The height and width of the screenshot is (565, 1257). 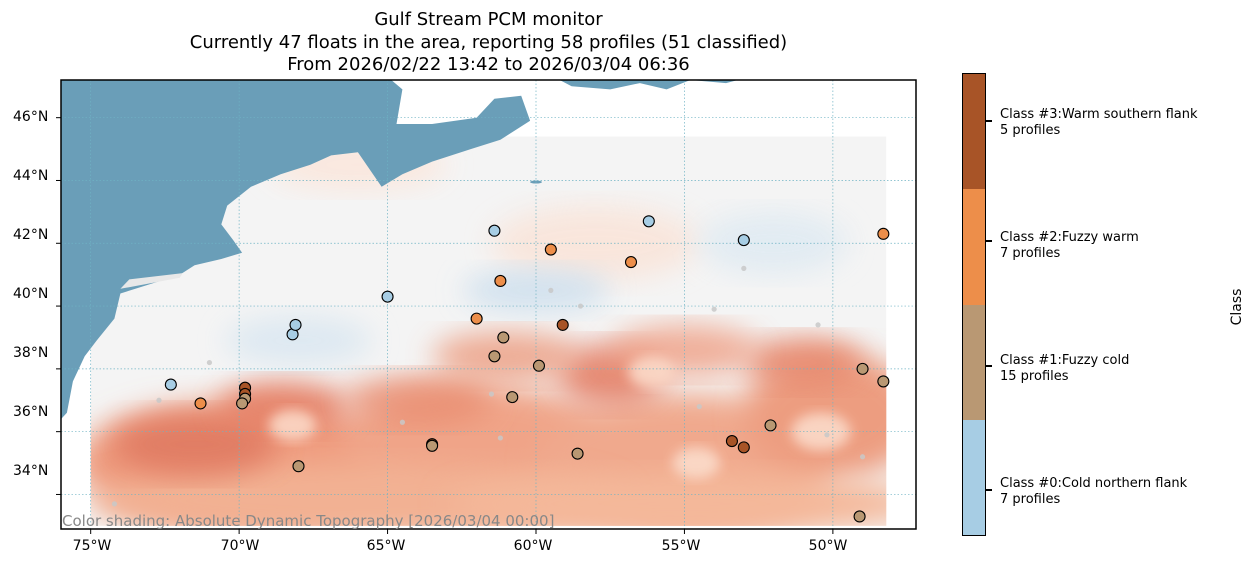 What do you see at coordinates (828, 546) in the screenshot?
I see `x-tick-50w: 50°W` at bounding box center [828, 546].